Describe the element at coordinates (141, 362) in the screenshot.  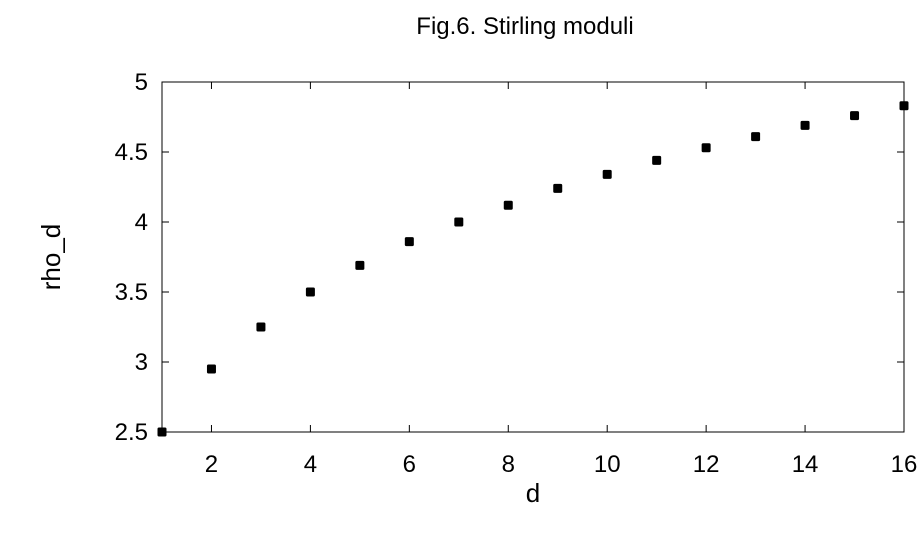
I see `y-tick-label: 3` at that location.